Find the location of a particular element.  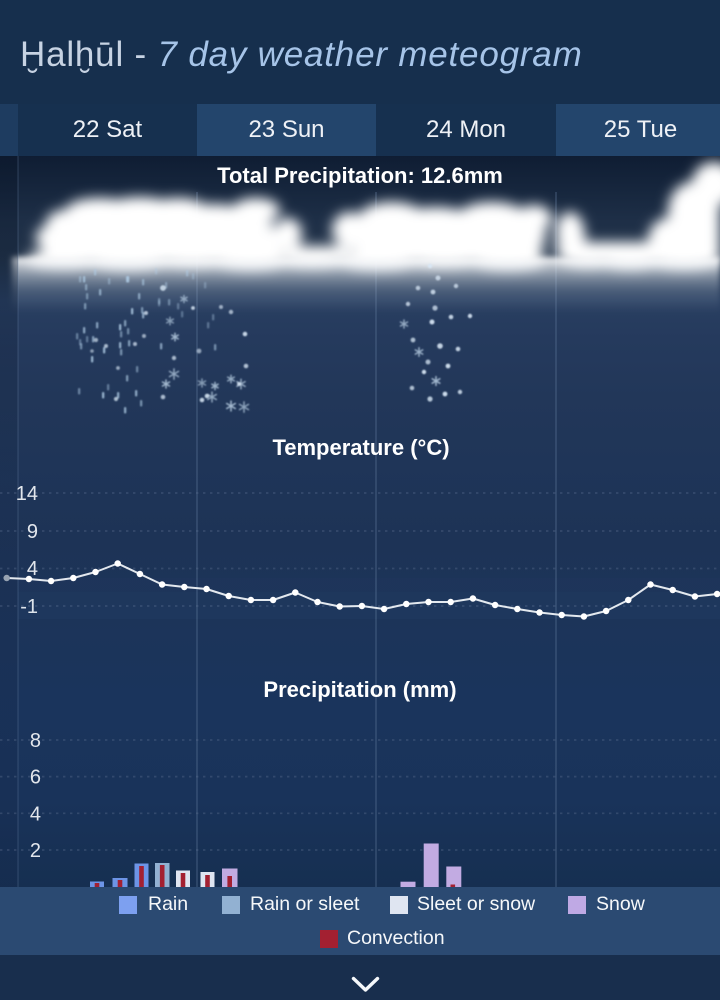

svg-text: -1 is located at coordinates (29, 607).